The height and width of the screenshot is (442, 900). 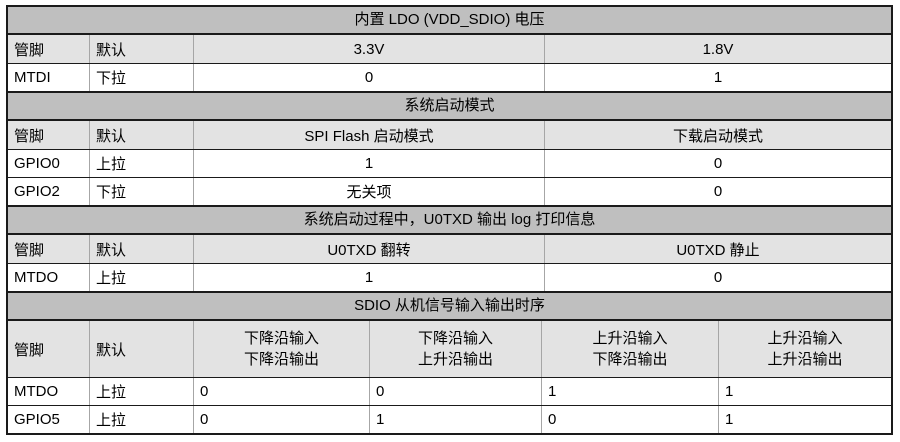 What do you see at coordinates (449, 107) in the screenshot?
I see `section-title: 系统启动模式` at bounding box center [449, 107].